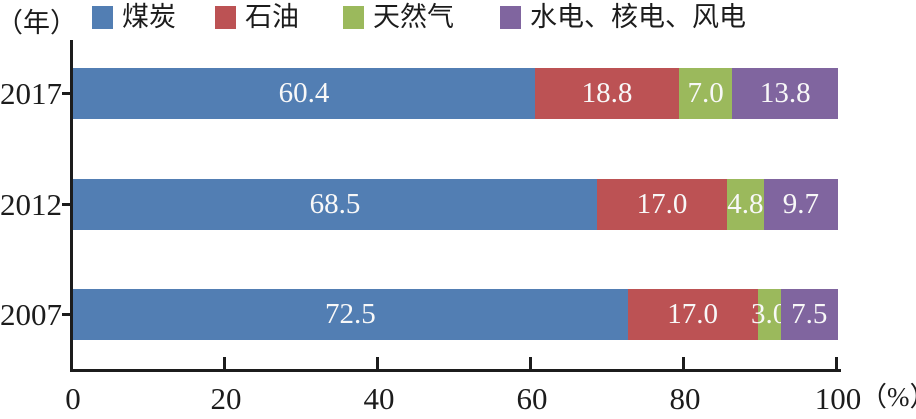  What do you see at coordinates (73, 398) in the screenshot?
I see `x-axis-tick-label-0: 0` at bounding box center [73, 398].